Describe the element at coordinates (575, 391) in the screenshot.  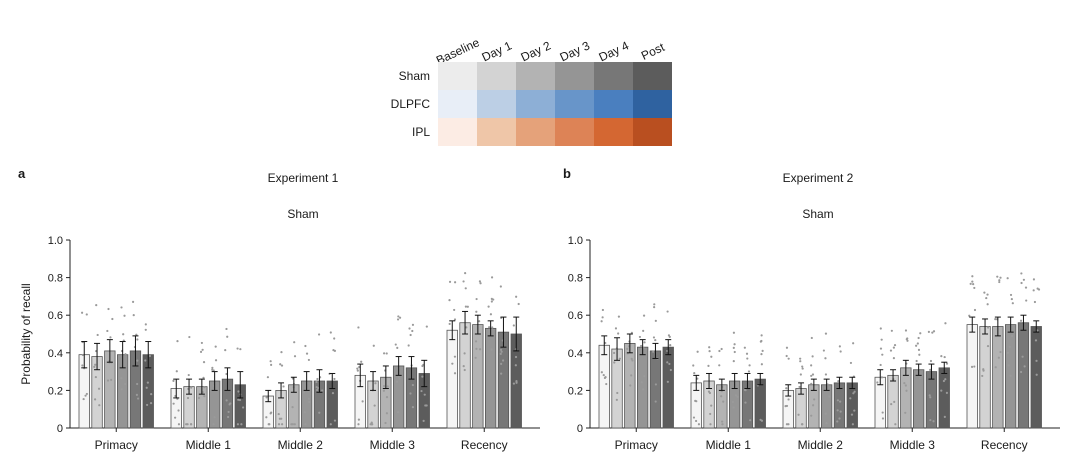
I see `y-tick-label: 0.2` at that location.